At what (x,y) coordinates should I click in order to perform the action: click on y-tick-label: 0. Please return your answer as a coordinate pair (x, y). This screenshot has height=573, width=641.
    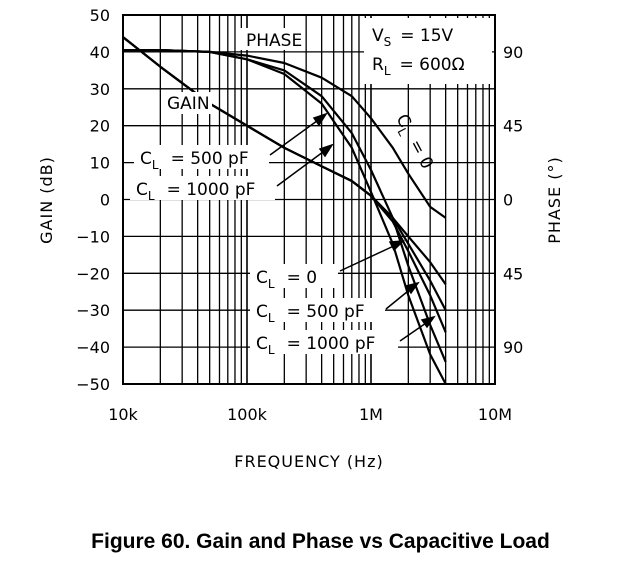
    Looking at the image, I should click on (105, 200).